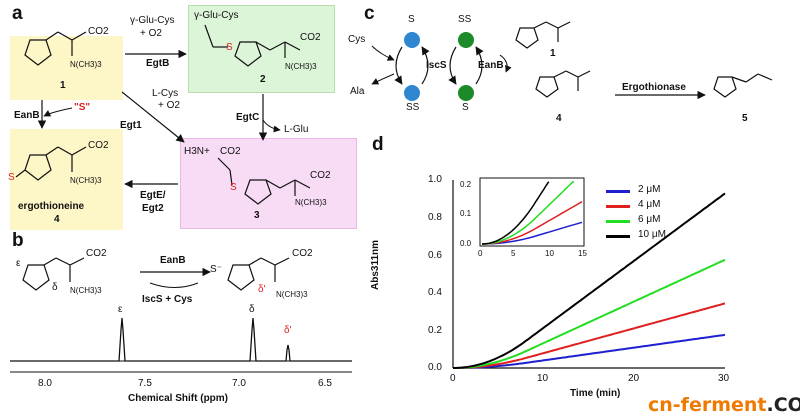 The image size is (800, 418). I want to click on cmp1-cooh: CO2, so click(98, 31).